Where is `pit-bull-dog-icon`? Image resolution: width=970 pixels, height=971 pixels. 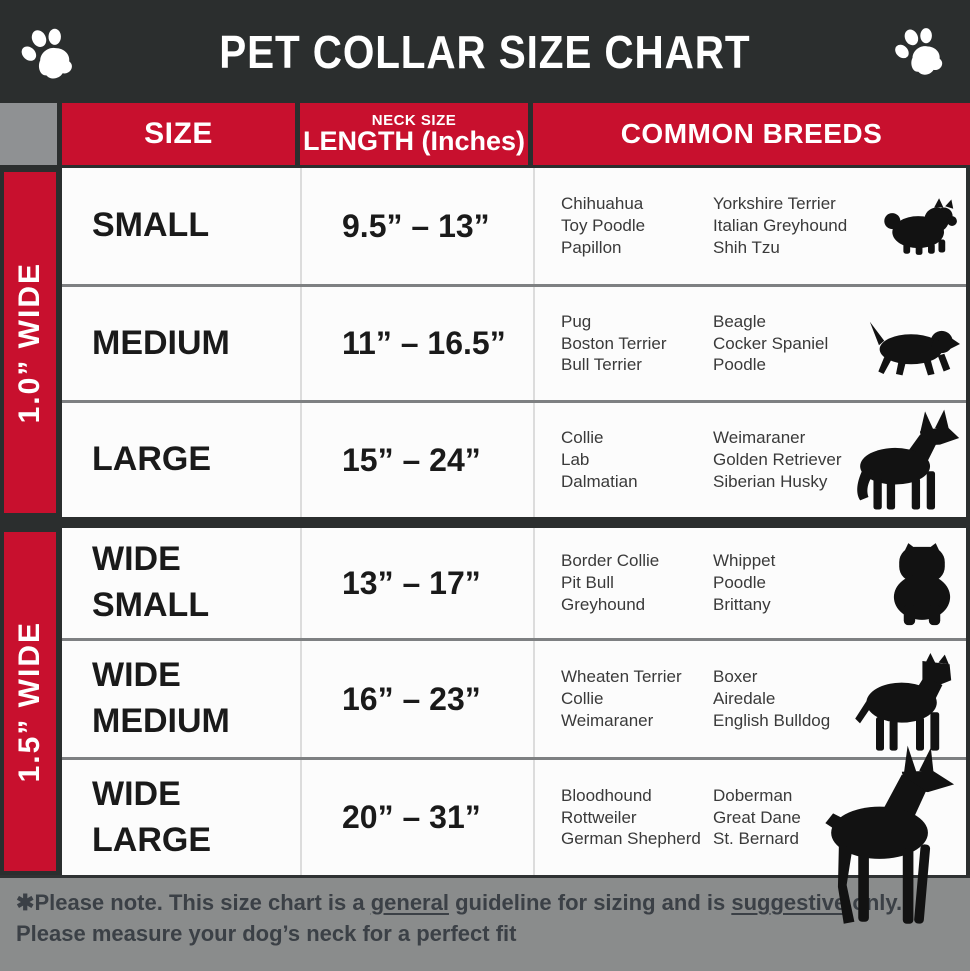 pit-bull-dog-icon is located at coordinates (906, 703).